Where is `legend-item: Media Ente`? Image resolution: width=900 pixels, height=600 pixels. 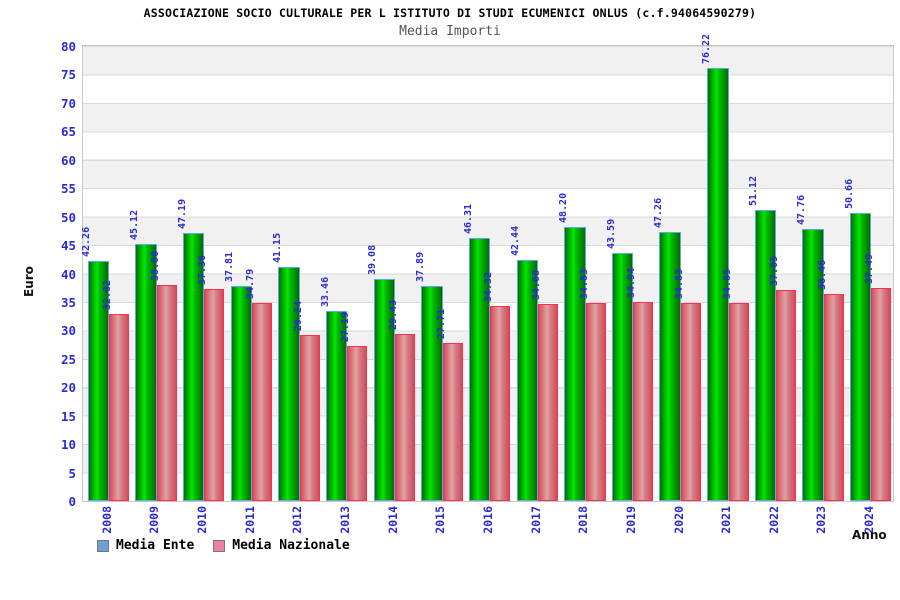 legend-item: Media Ente is located at coordinates (145, 545).